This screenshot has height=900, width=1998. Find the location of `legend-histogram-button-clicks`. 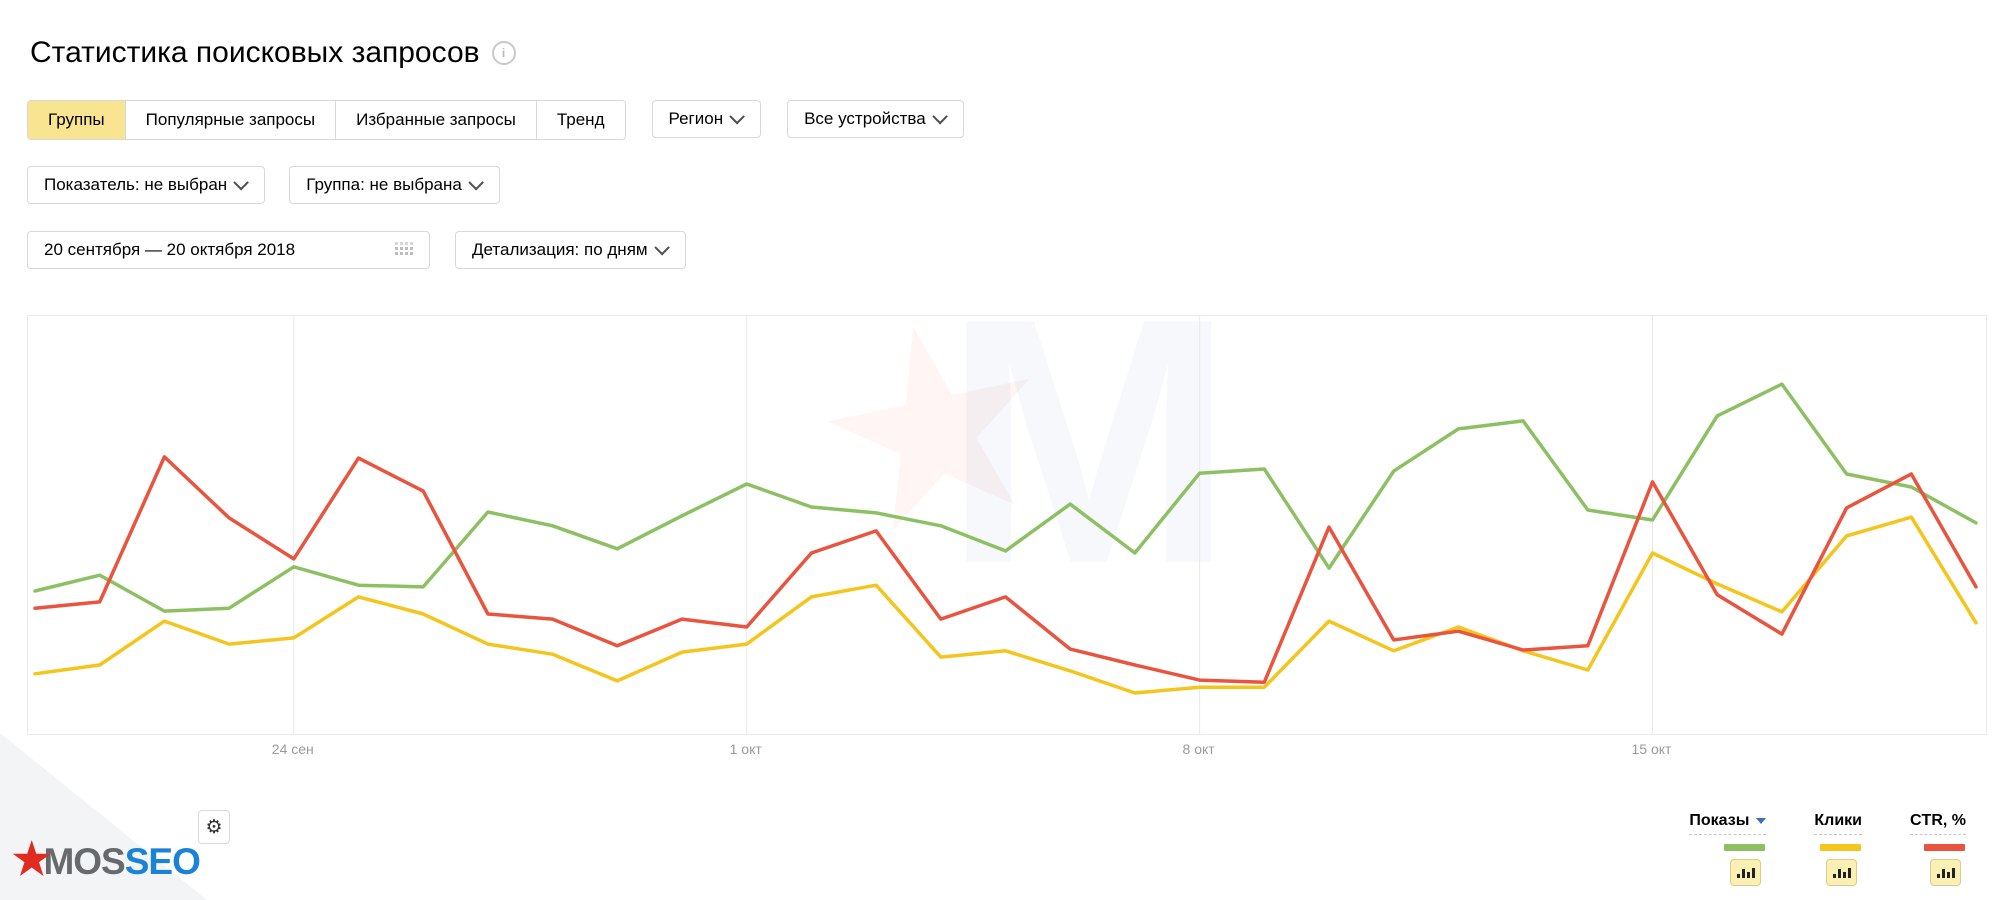

legend-histogram-button-clicks is located at coordinates (1841, 872).